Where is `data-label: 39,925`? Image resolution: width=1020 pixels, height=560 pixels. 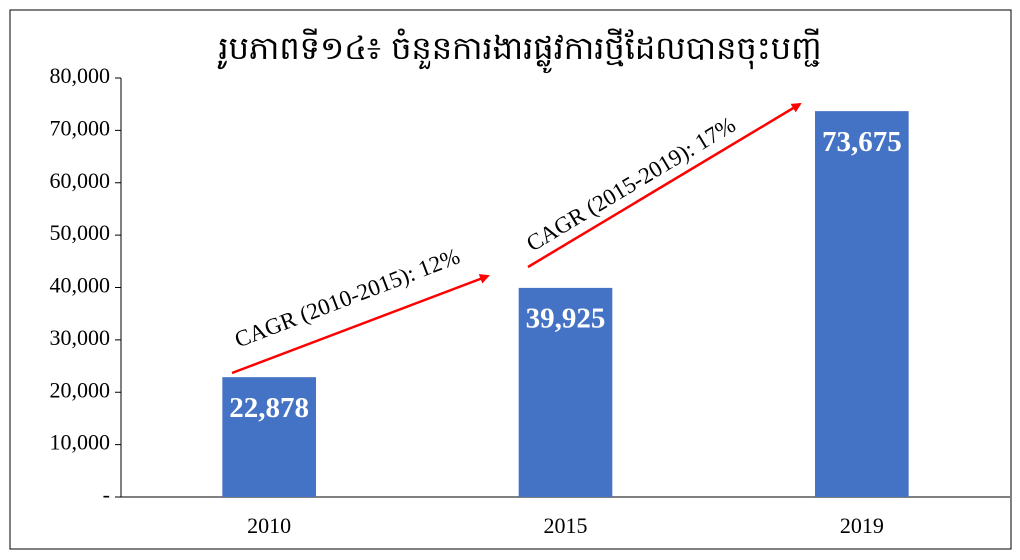 data-label: 39,925 is located at coordinates (566, 319).